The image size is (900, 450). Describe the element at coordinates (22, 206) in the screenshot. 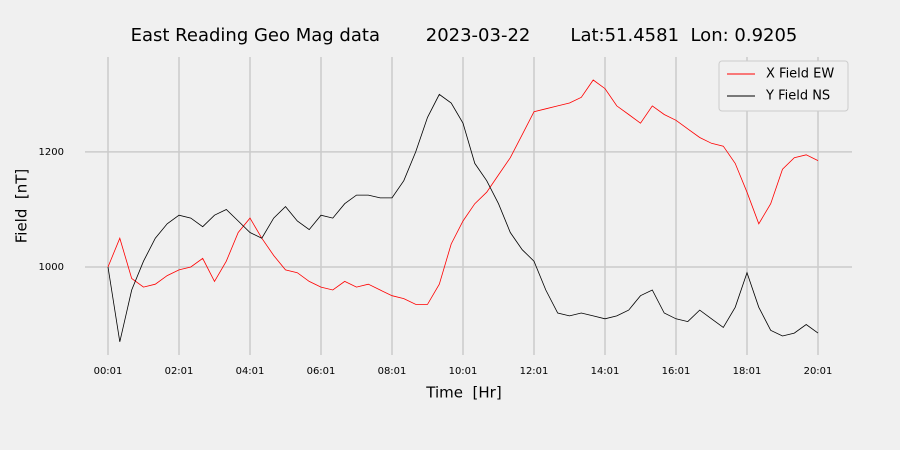

I see `y-axis-label: Field [nT]` at that location.